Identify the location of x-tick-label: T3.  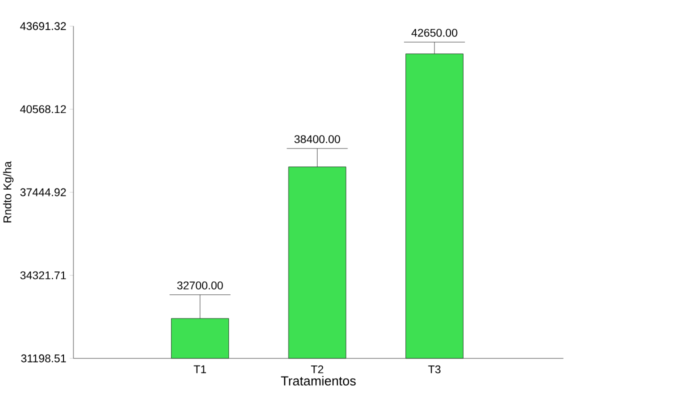
(434, 369).